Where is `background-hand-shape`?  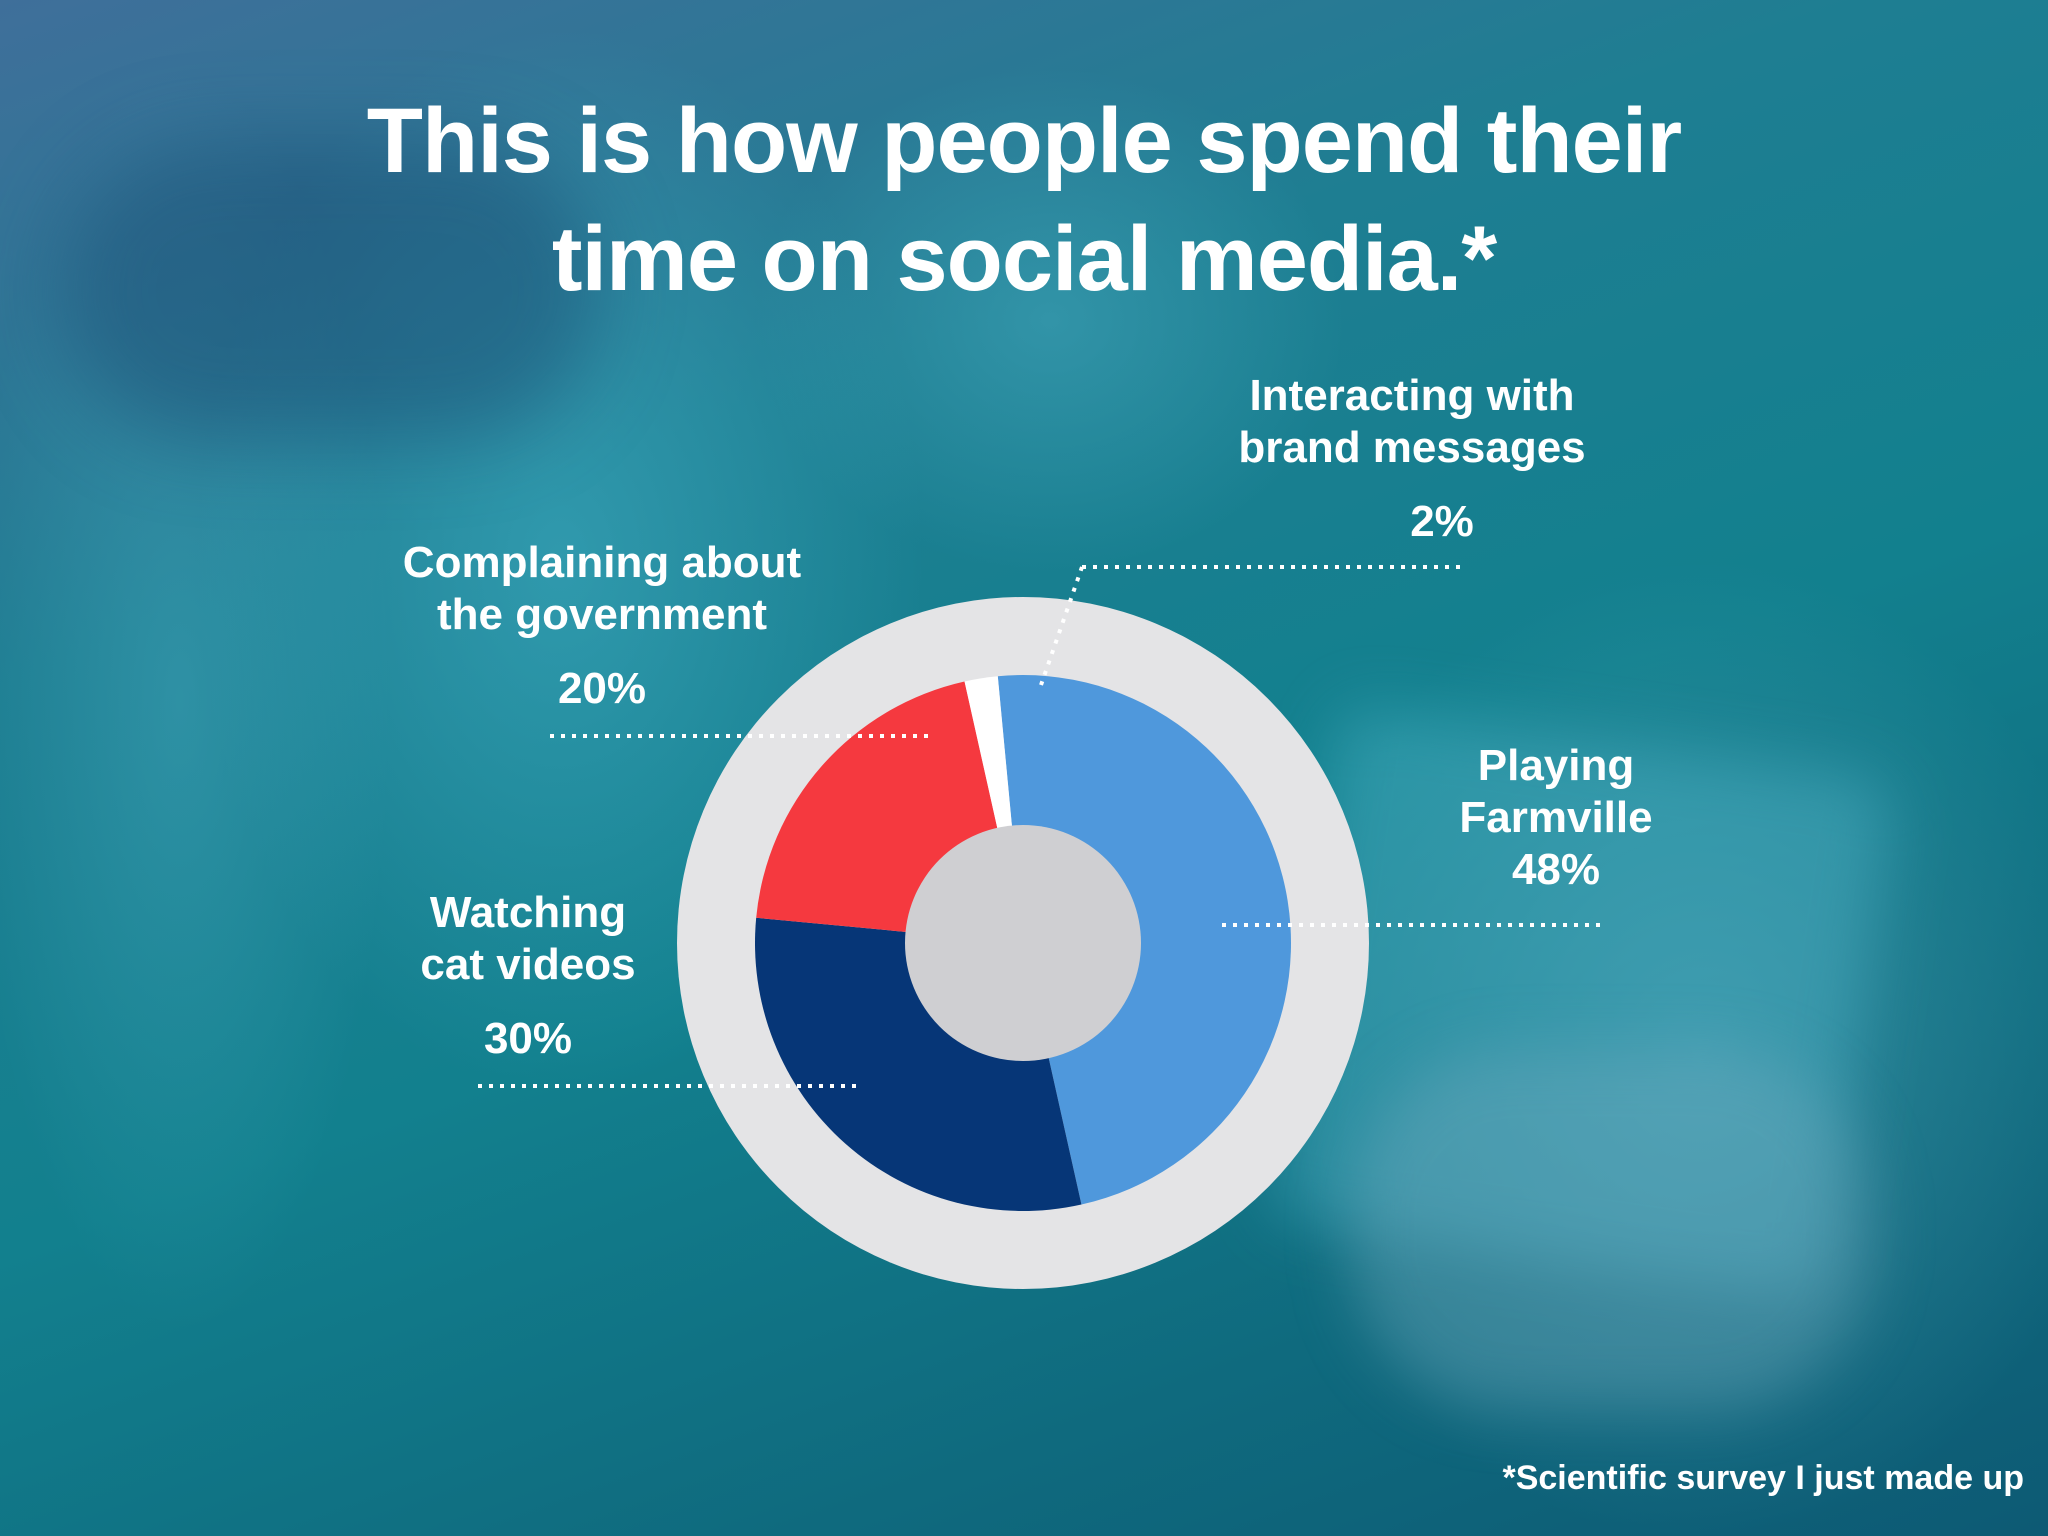
background-hand-shape is located at coordinates (1610, 1230).